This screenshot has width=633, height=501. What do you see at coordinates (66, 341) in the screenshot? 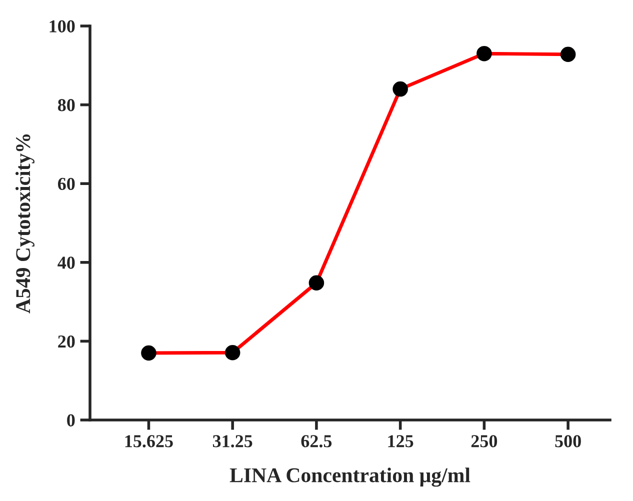
I see `y-tick-label: 20` at bounding box center [66, 341].